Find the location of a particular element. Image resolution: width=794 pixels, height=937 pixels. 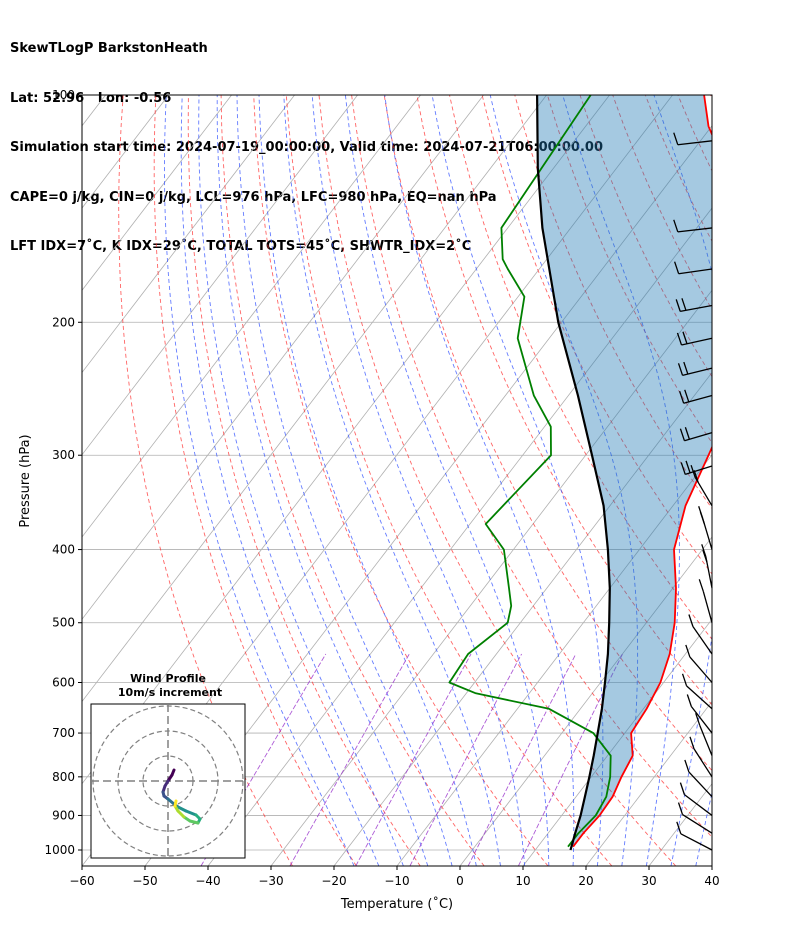

dry-adiabat-line is located at coordinates (711, 97).